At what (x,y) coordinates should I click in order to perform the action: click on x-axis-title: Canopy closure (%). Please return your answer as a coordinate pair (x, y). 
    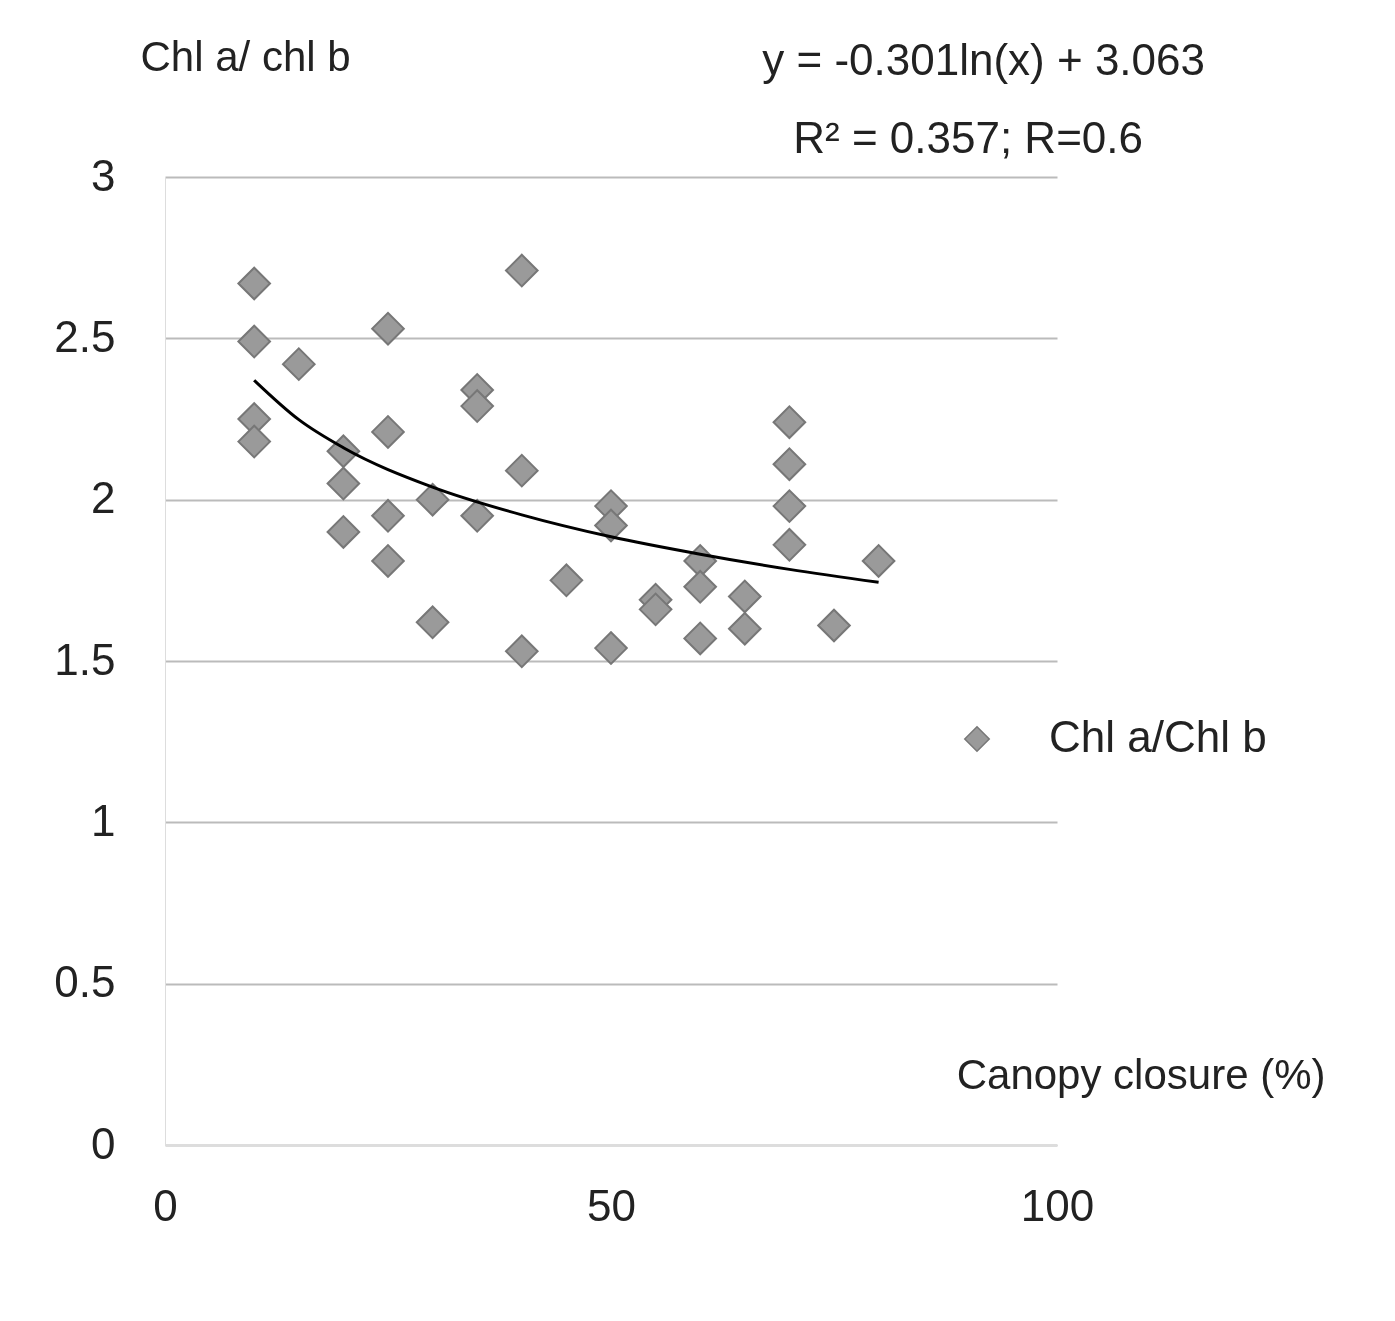
    Looking at the image, I should click on (1141, 1074).